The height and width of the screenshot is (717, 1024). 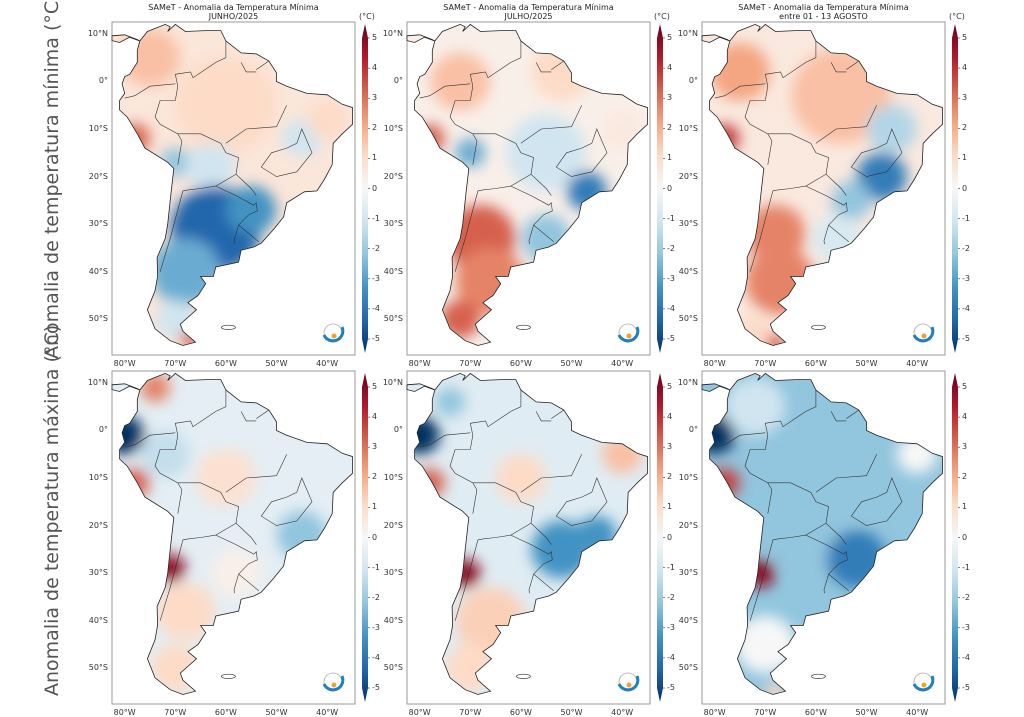 I want to click on panel-title-line: SAMeT - Anomalia da Temperatura Mínima, so click(x=823, y=7).